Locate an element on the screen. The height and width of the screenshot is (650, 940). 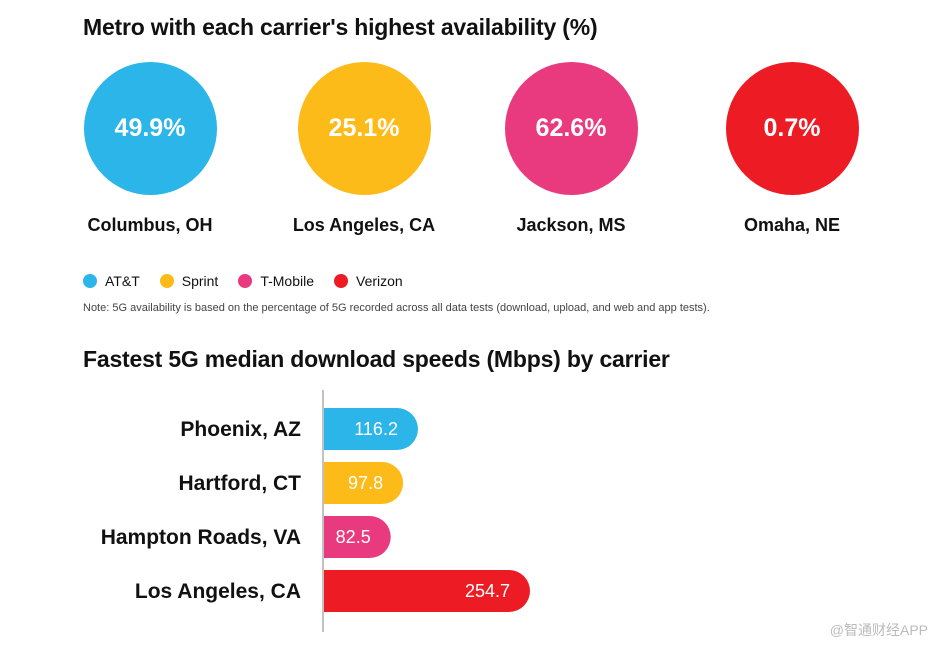
carrier-legend: AT&T Sprint T-Mobile Verizon is located at coordinates (253, 281).